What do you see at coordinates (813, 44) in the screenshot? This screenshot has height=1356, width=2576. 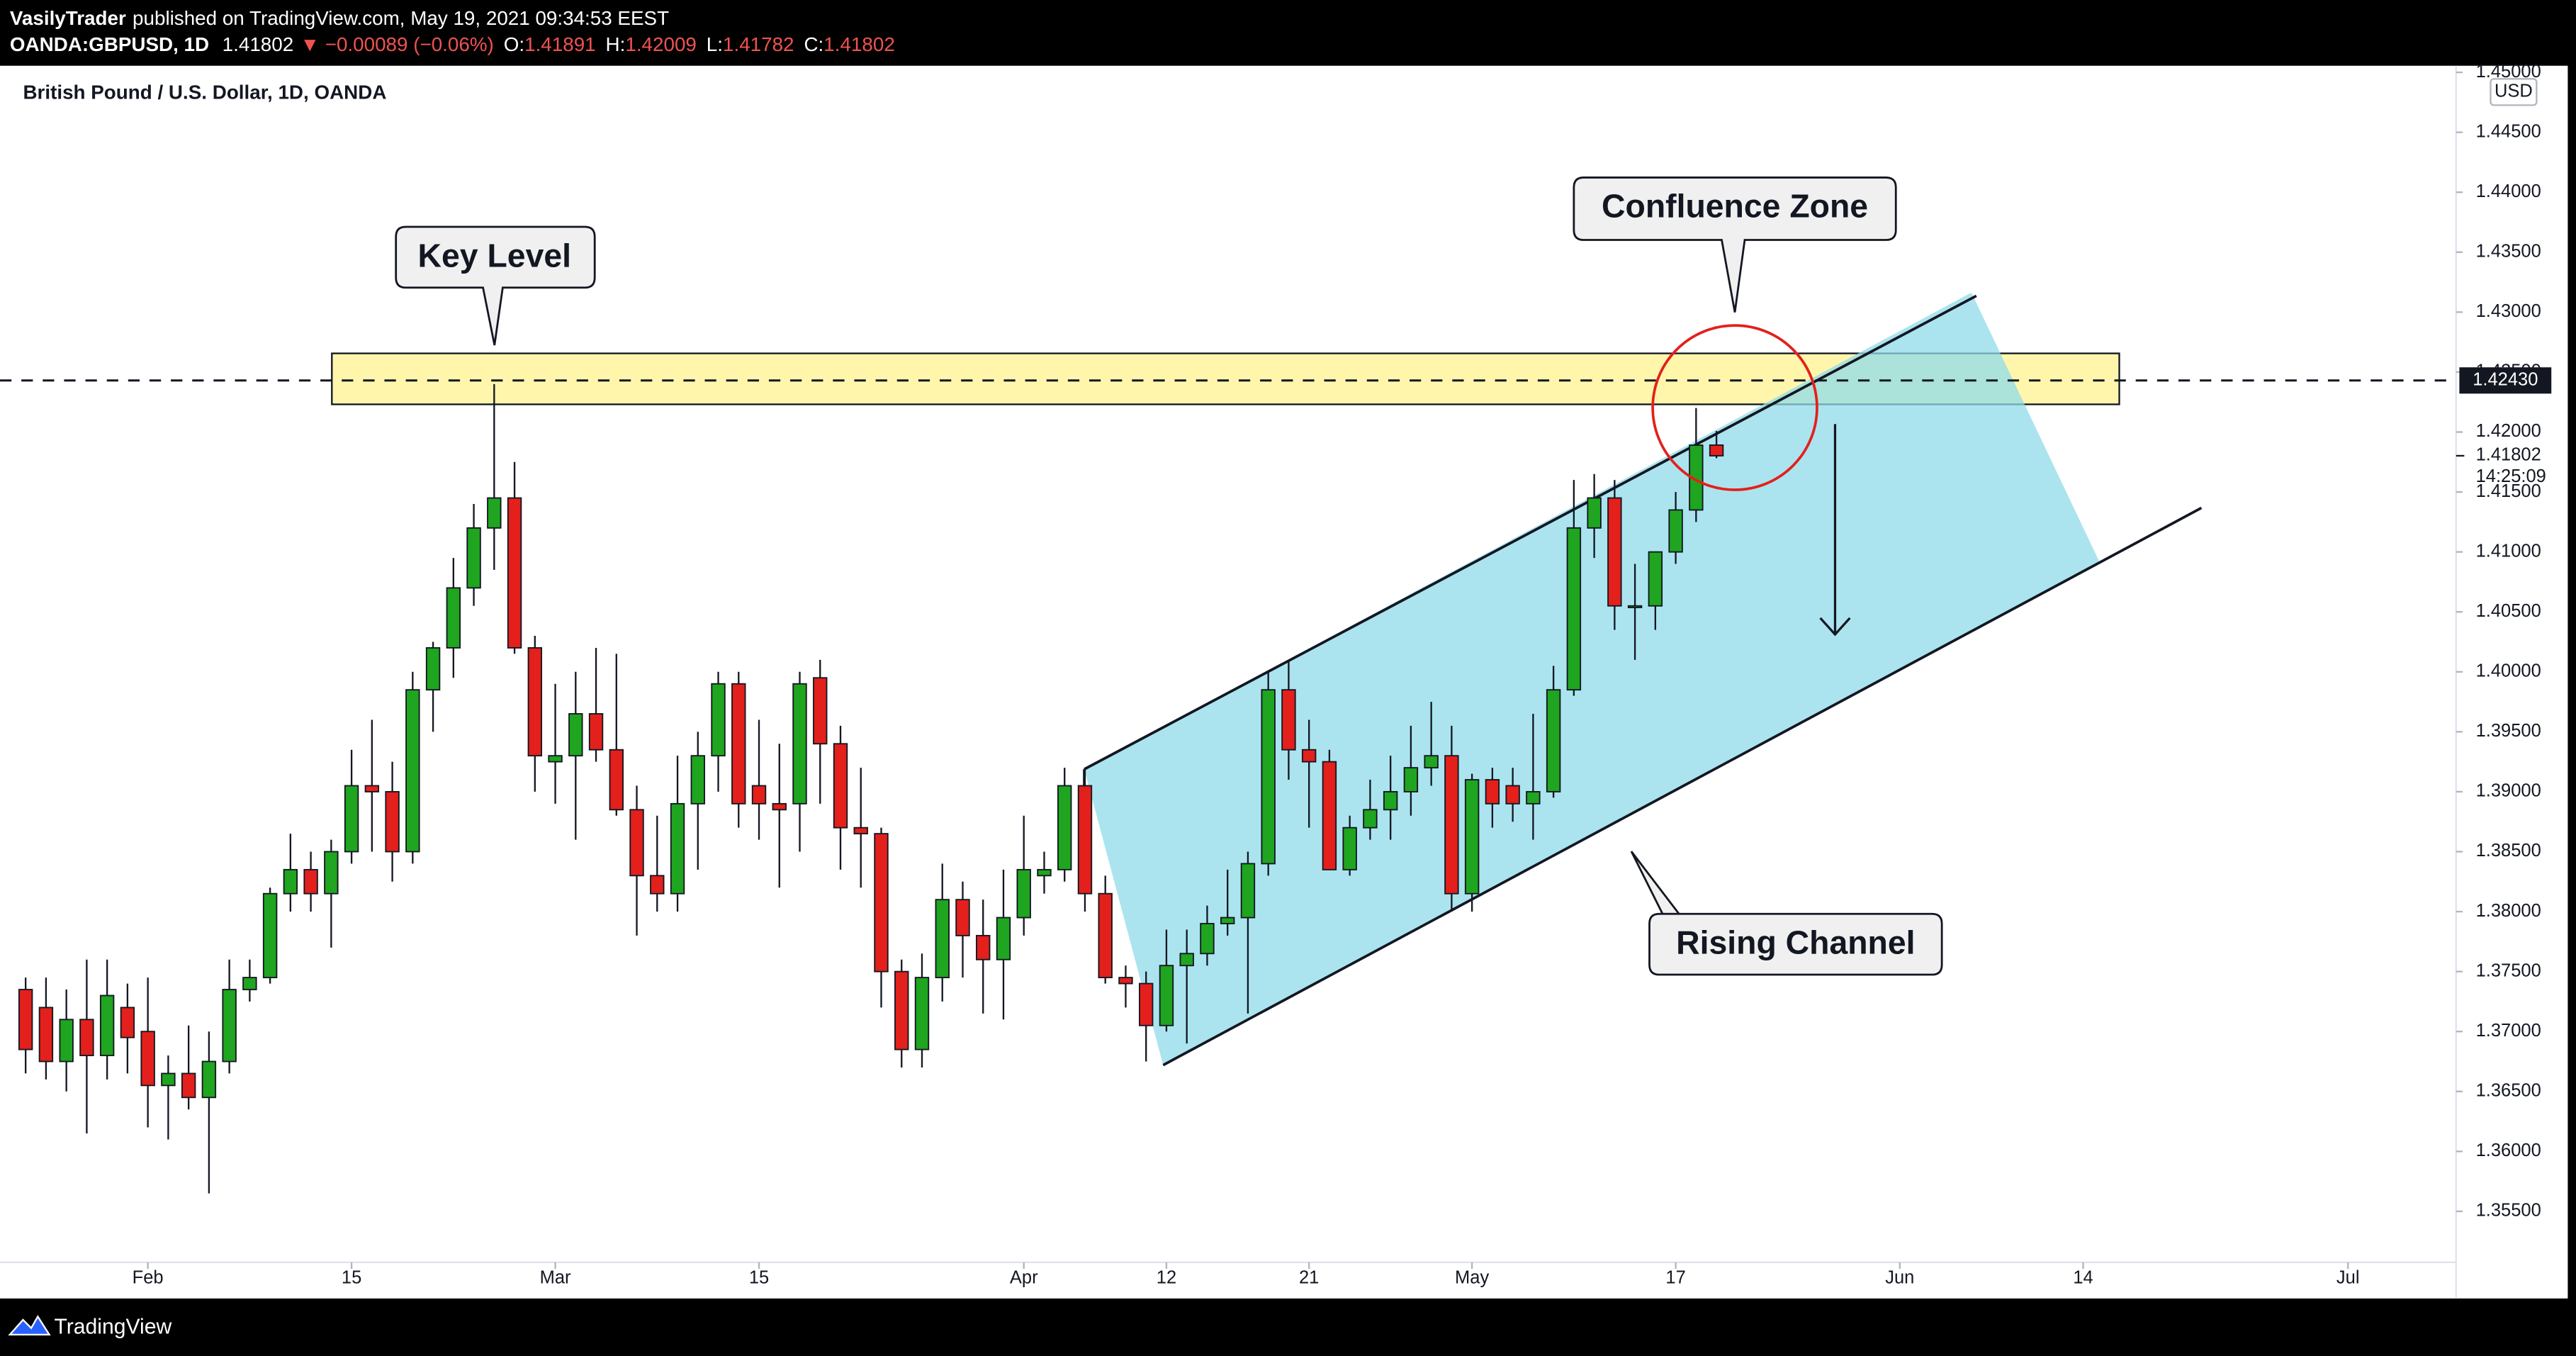 I see `ohlc-label: C:` at bounding box center [813, 44].